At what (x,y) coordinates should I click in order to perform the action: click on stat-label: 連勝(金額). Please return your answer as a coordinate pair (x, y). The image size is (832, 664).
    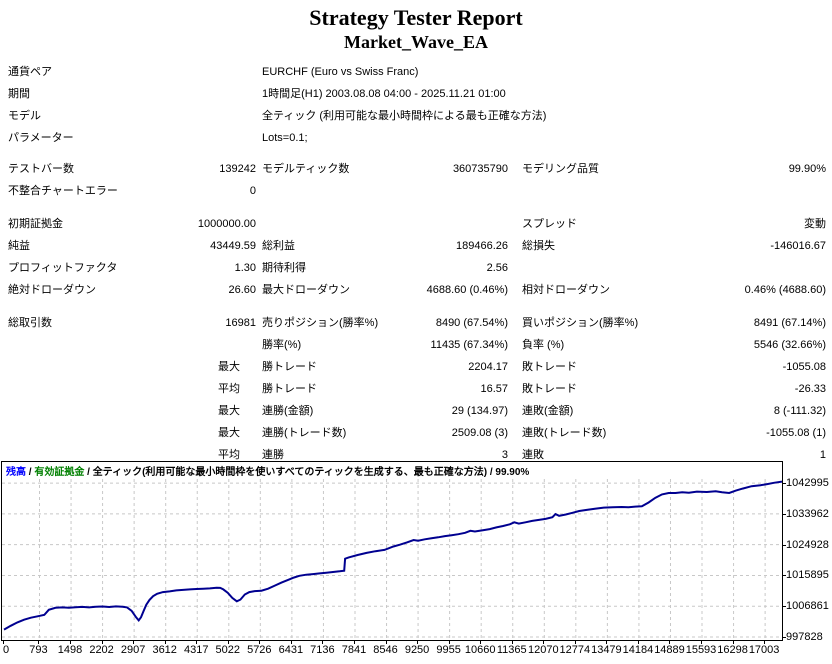
    Looking at the image, I should click on (288, 411).